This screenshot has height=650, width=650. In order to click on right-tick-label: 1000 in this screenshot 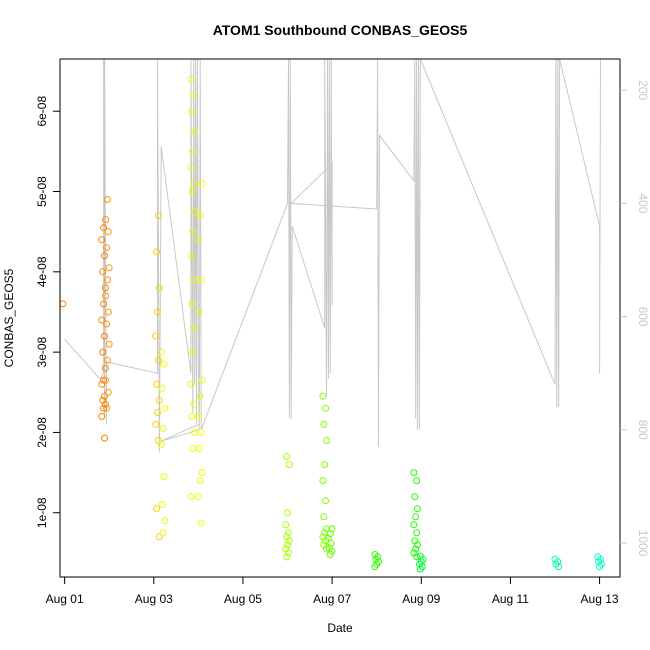, I will do `click(643, 543)`.